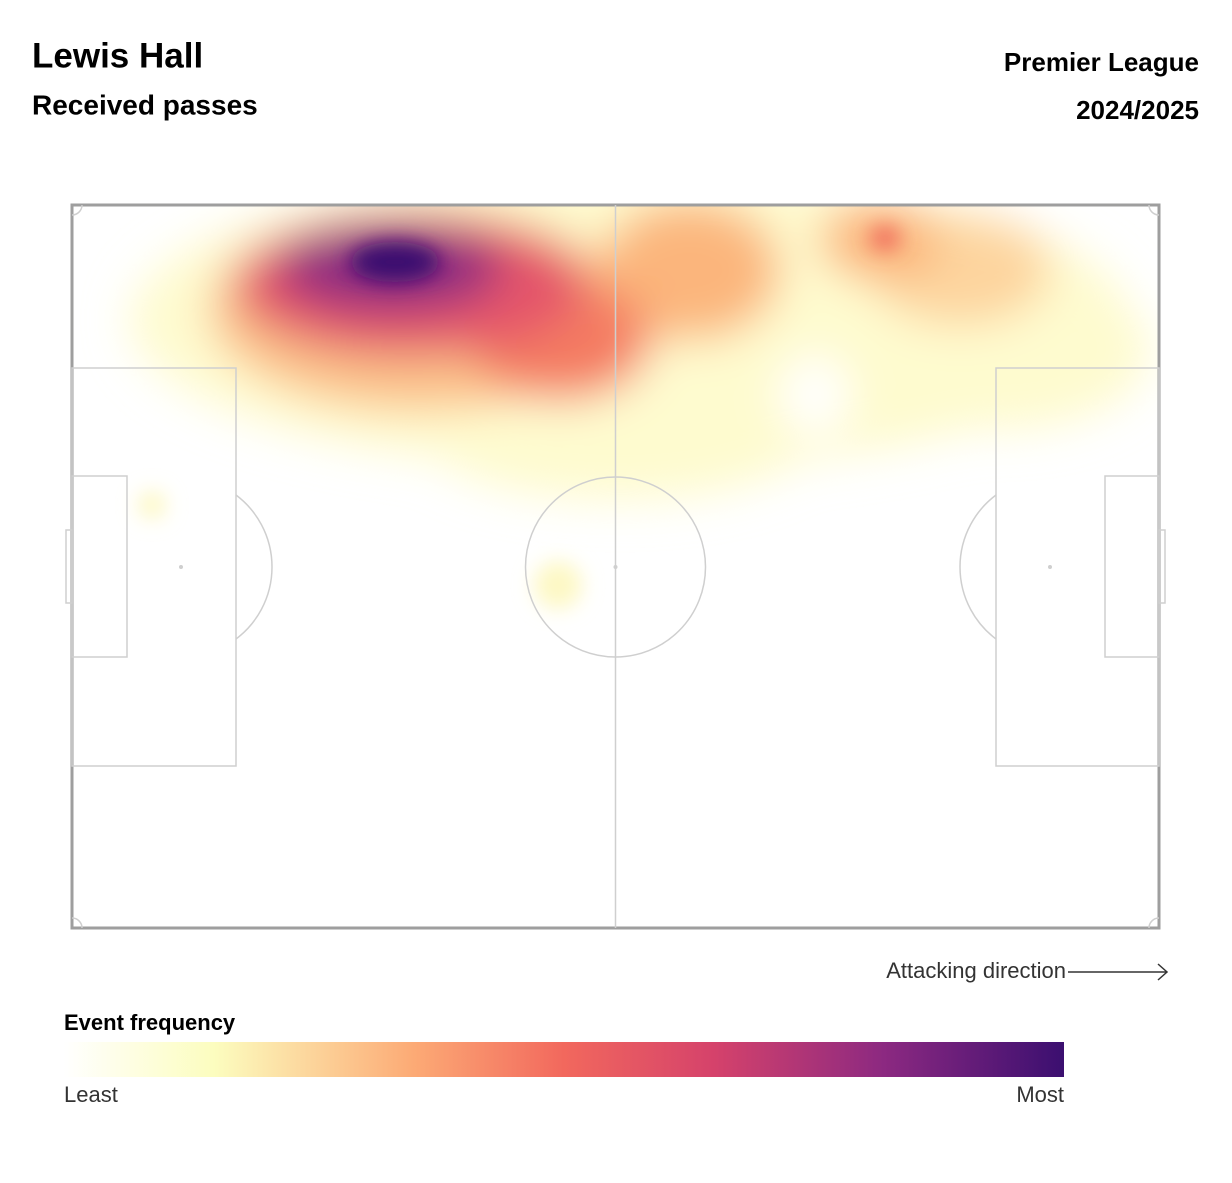  What do you see at coordinates (976, 970) in the screenshot?
I see `direction-label: Attacking direction` at bounding box center [976, 970].